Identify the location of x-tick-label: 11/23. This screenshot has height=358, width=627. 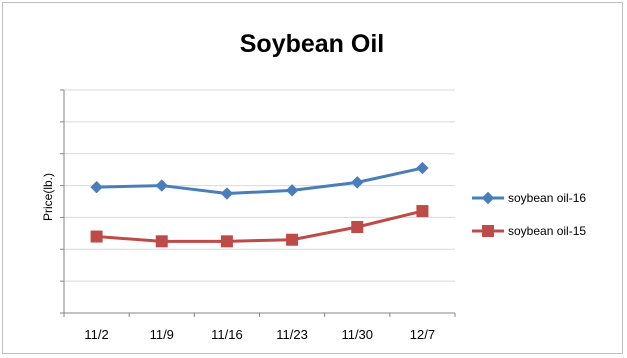
(292, 334).